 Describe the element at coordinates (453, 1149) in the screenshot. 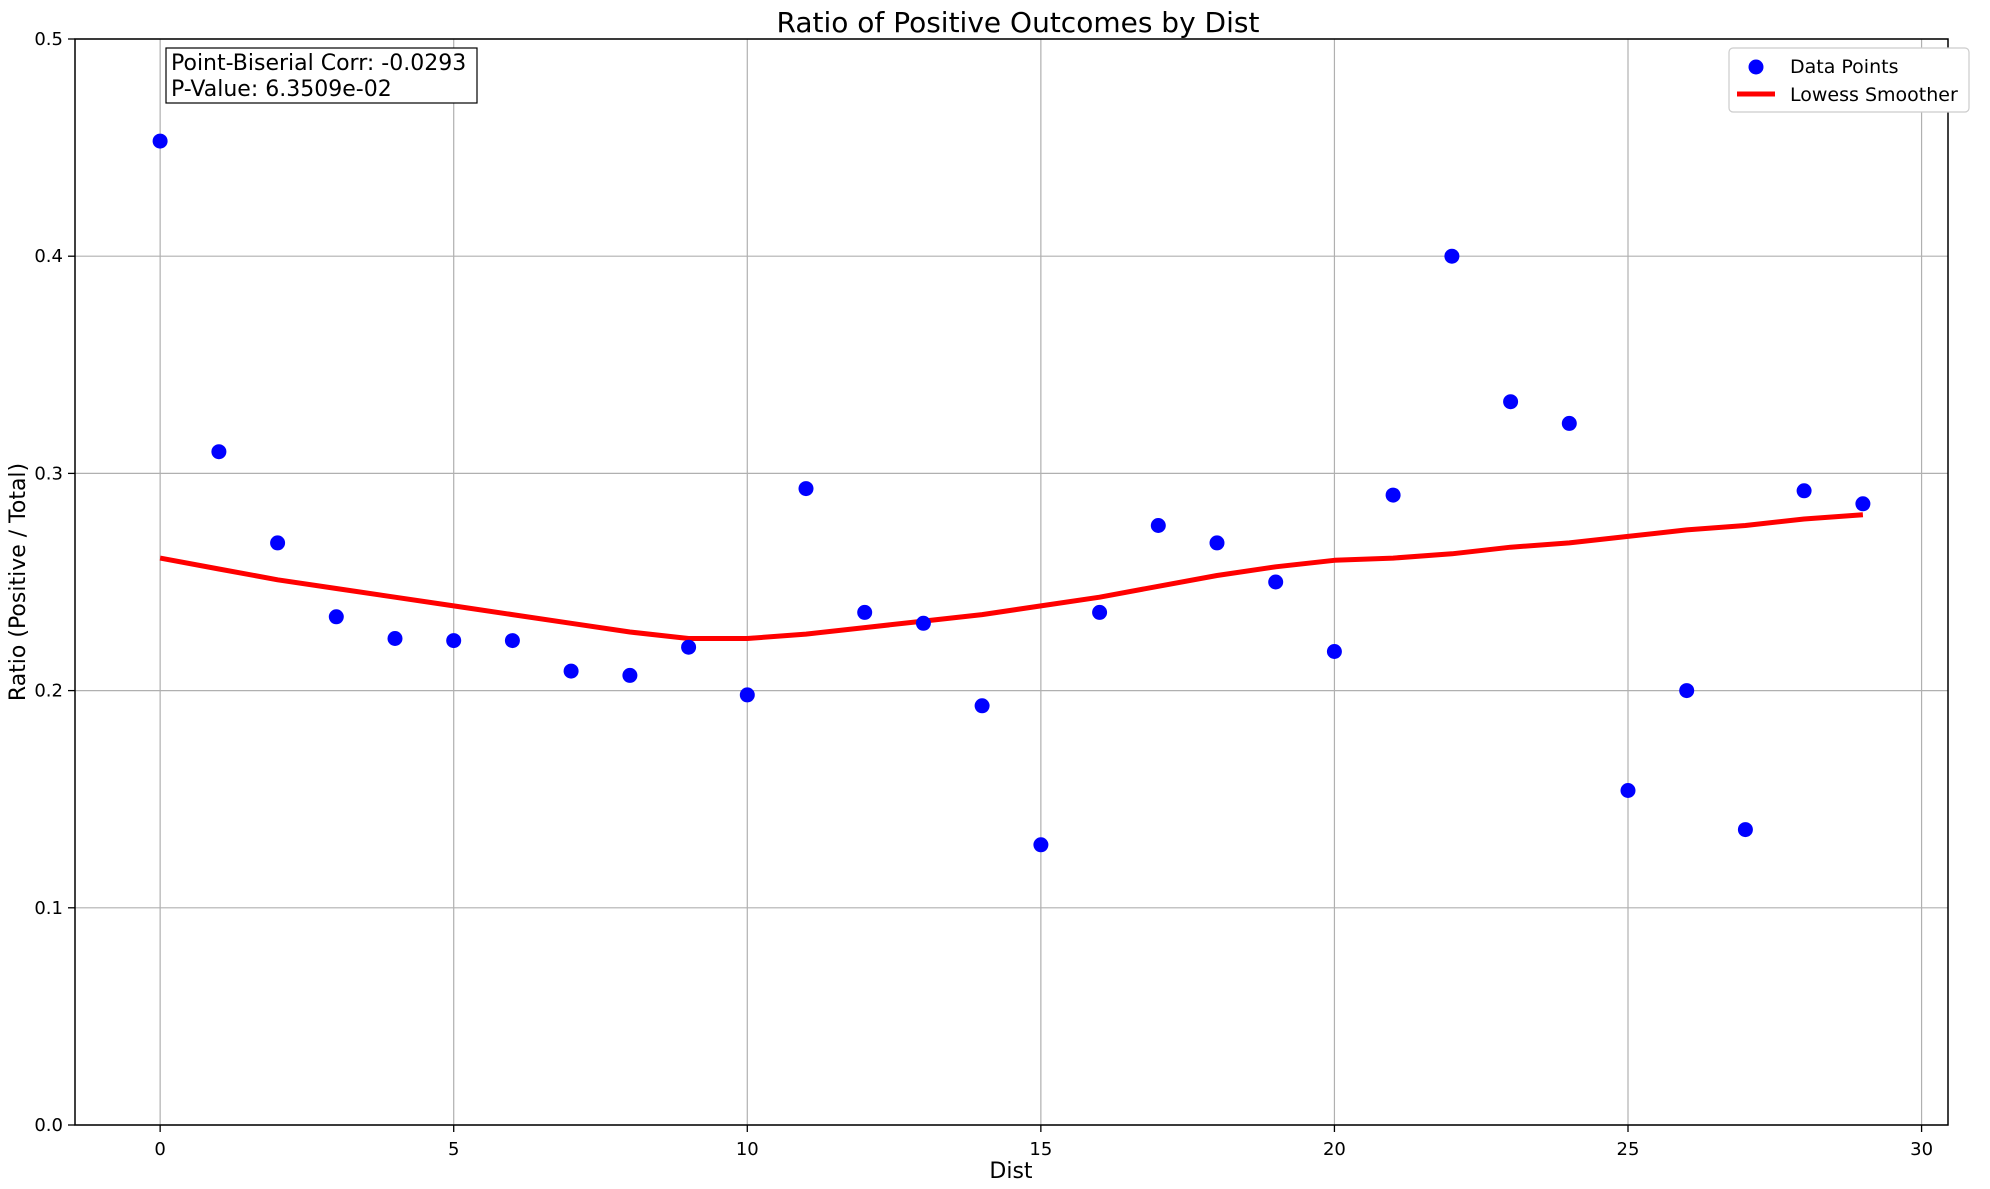

I see `x-tick-label: 5` at that location.